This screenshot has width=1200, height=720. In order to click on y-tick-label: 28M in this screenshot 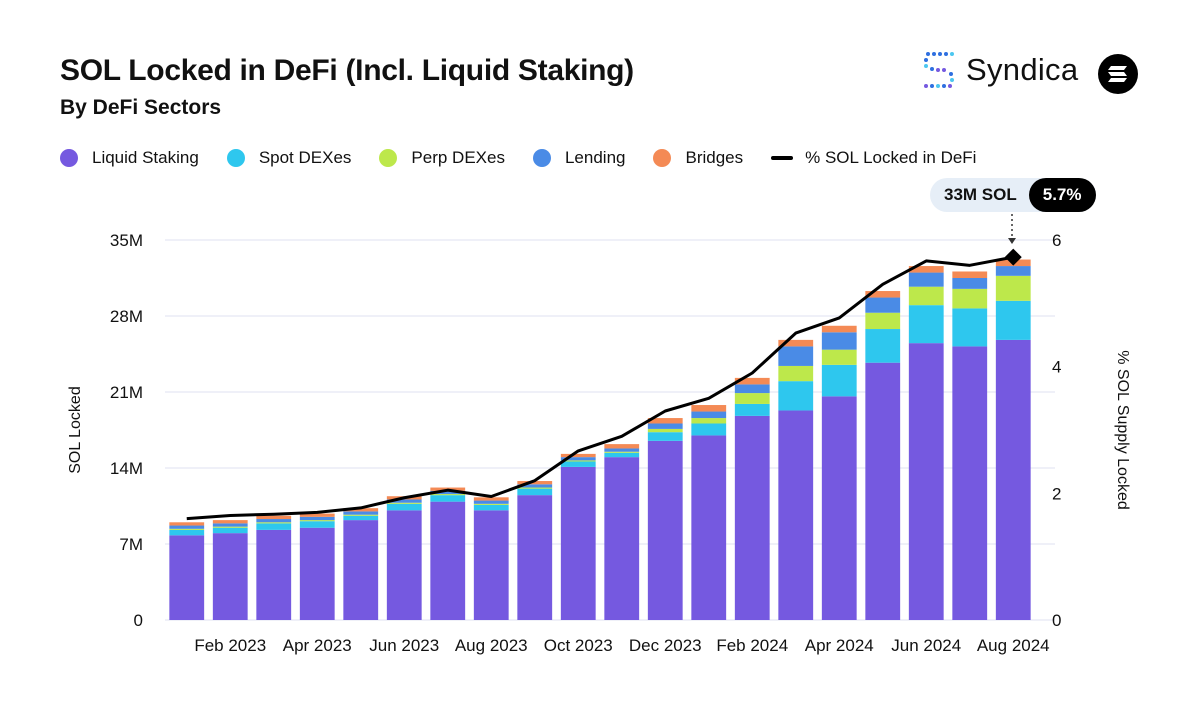, I will do `click(126, 316)`.